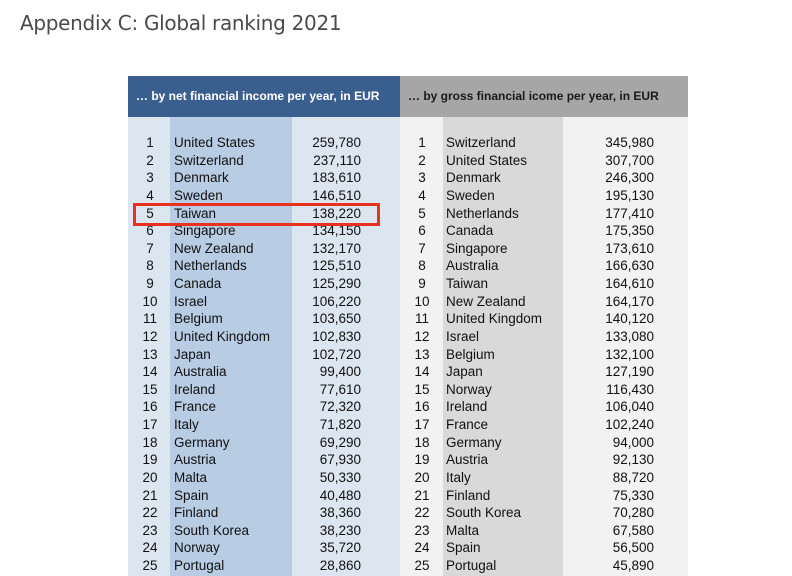 The height and width of the screenshot is (576, 792). What do you see at coordinates (264, 266) in the screenshot?
I see `table-row: 8 Netherlands 125,510` at bounding box center [264, 266].